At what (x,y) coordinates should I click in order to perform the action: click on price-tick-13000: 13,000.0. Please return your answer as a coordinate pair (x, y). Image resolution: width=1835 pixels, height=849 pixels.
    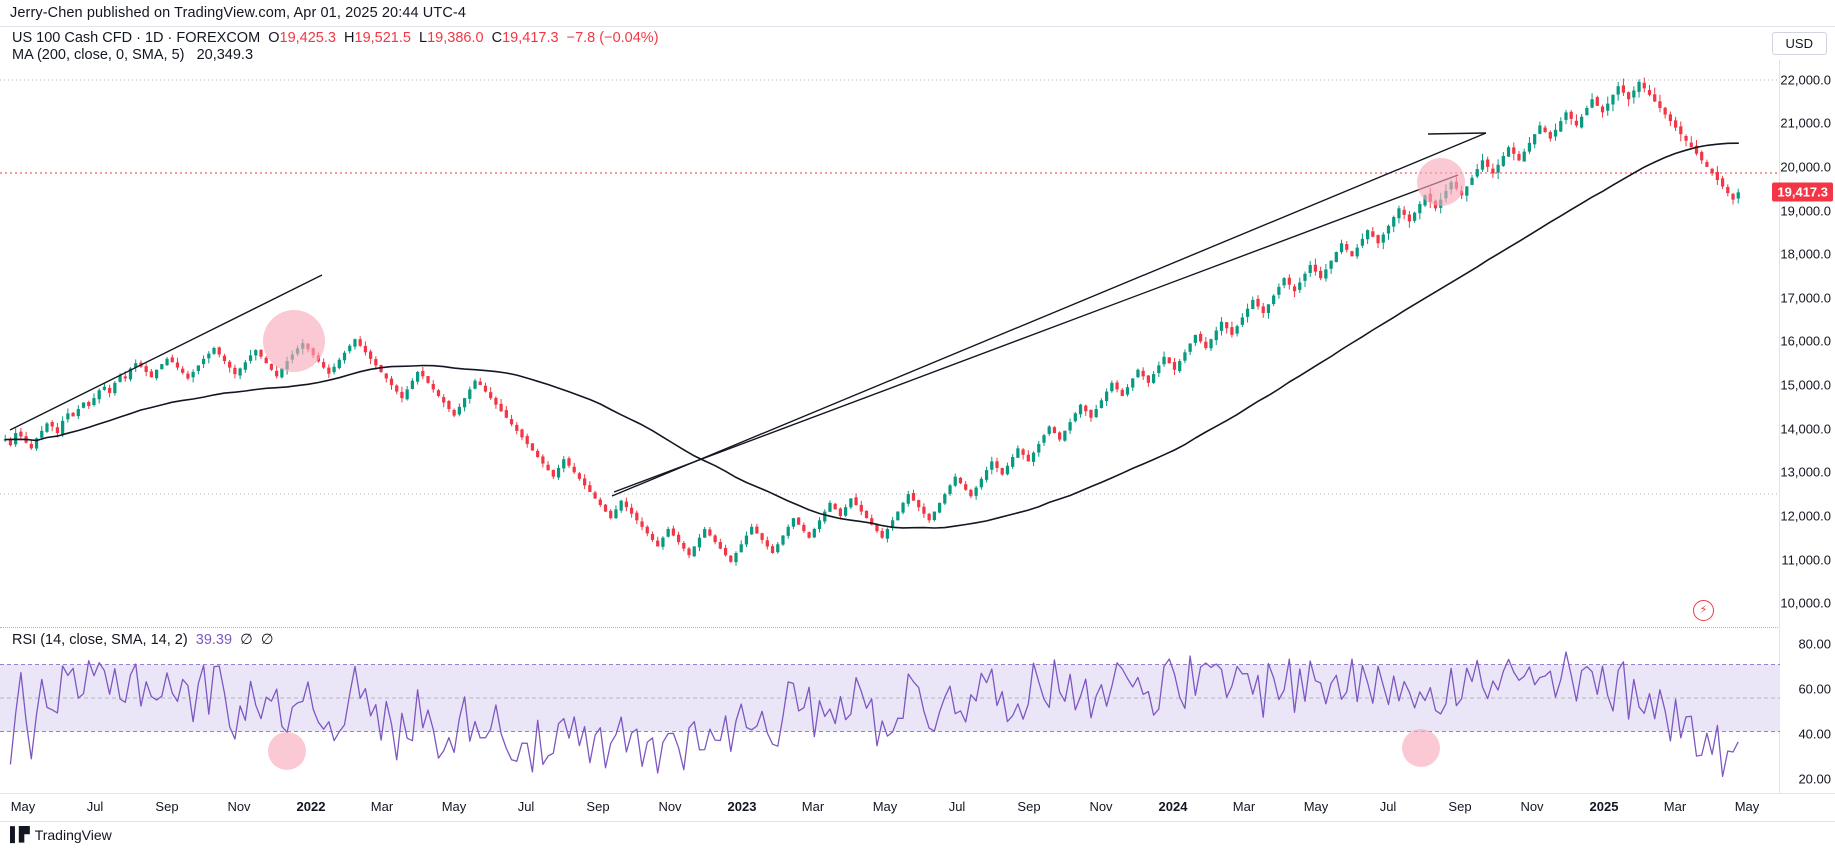
    Looking at the image, I should click on (1805, 472).